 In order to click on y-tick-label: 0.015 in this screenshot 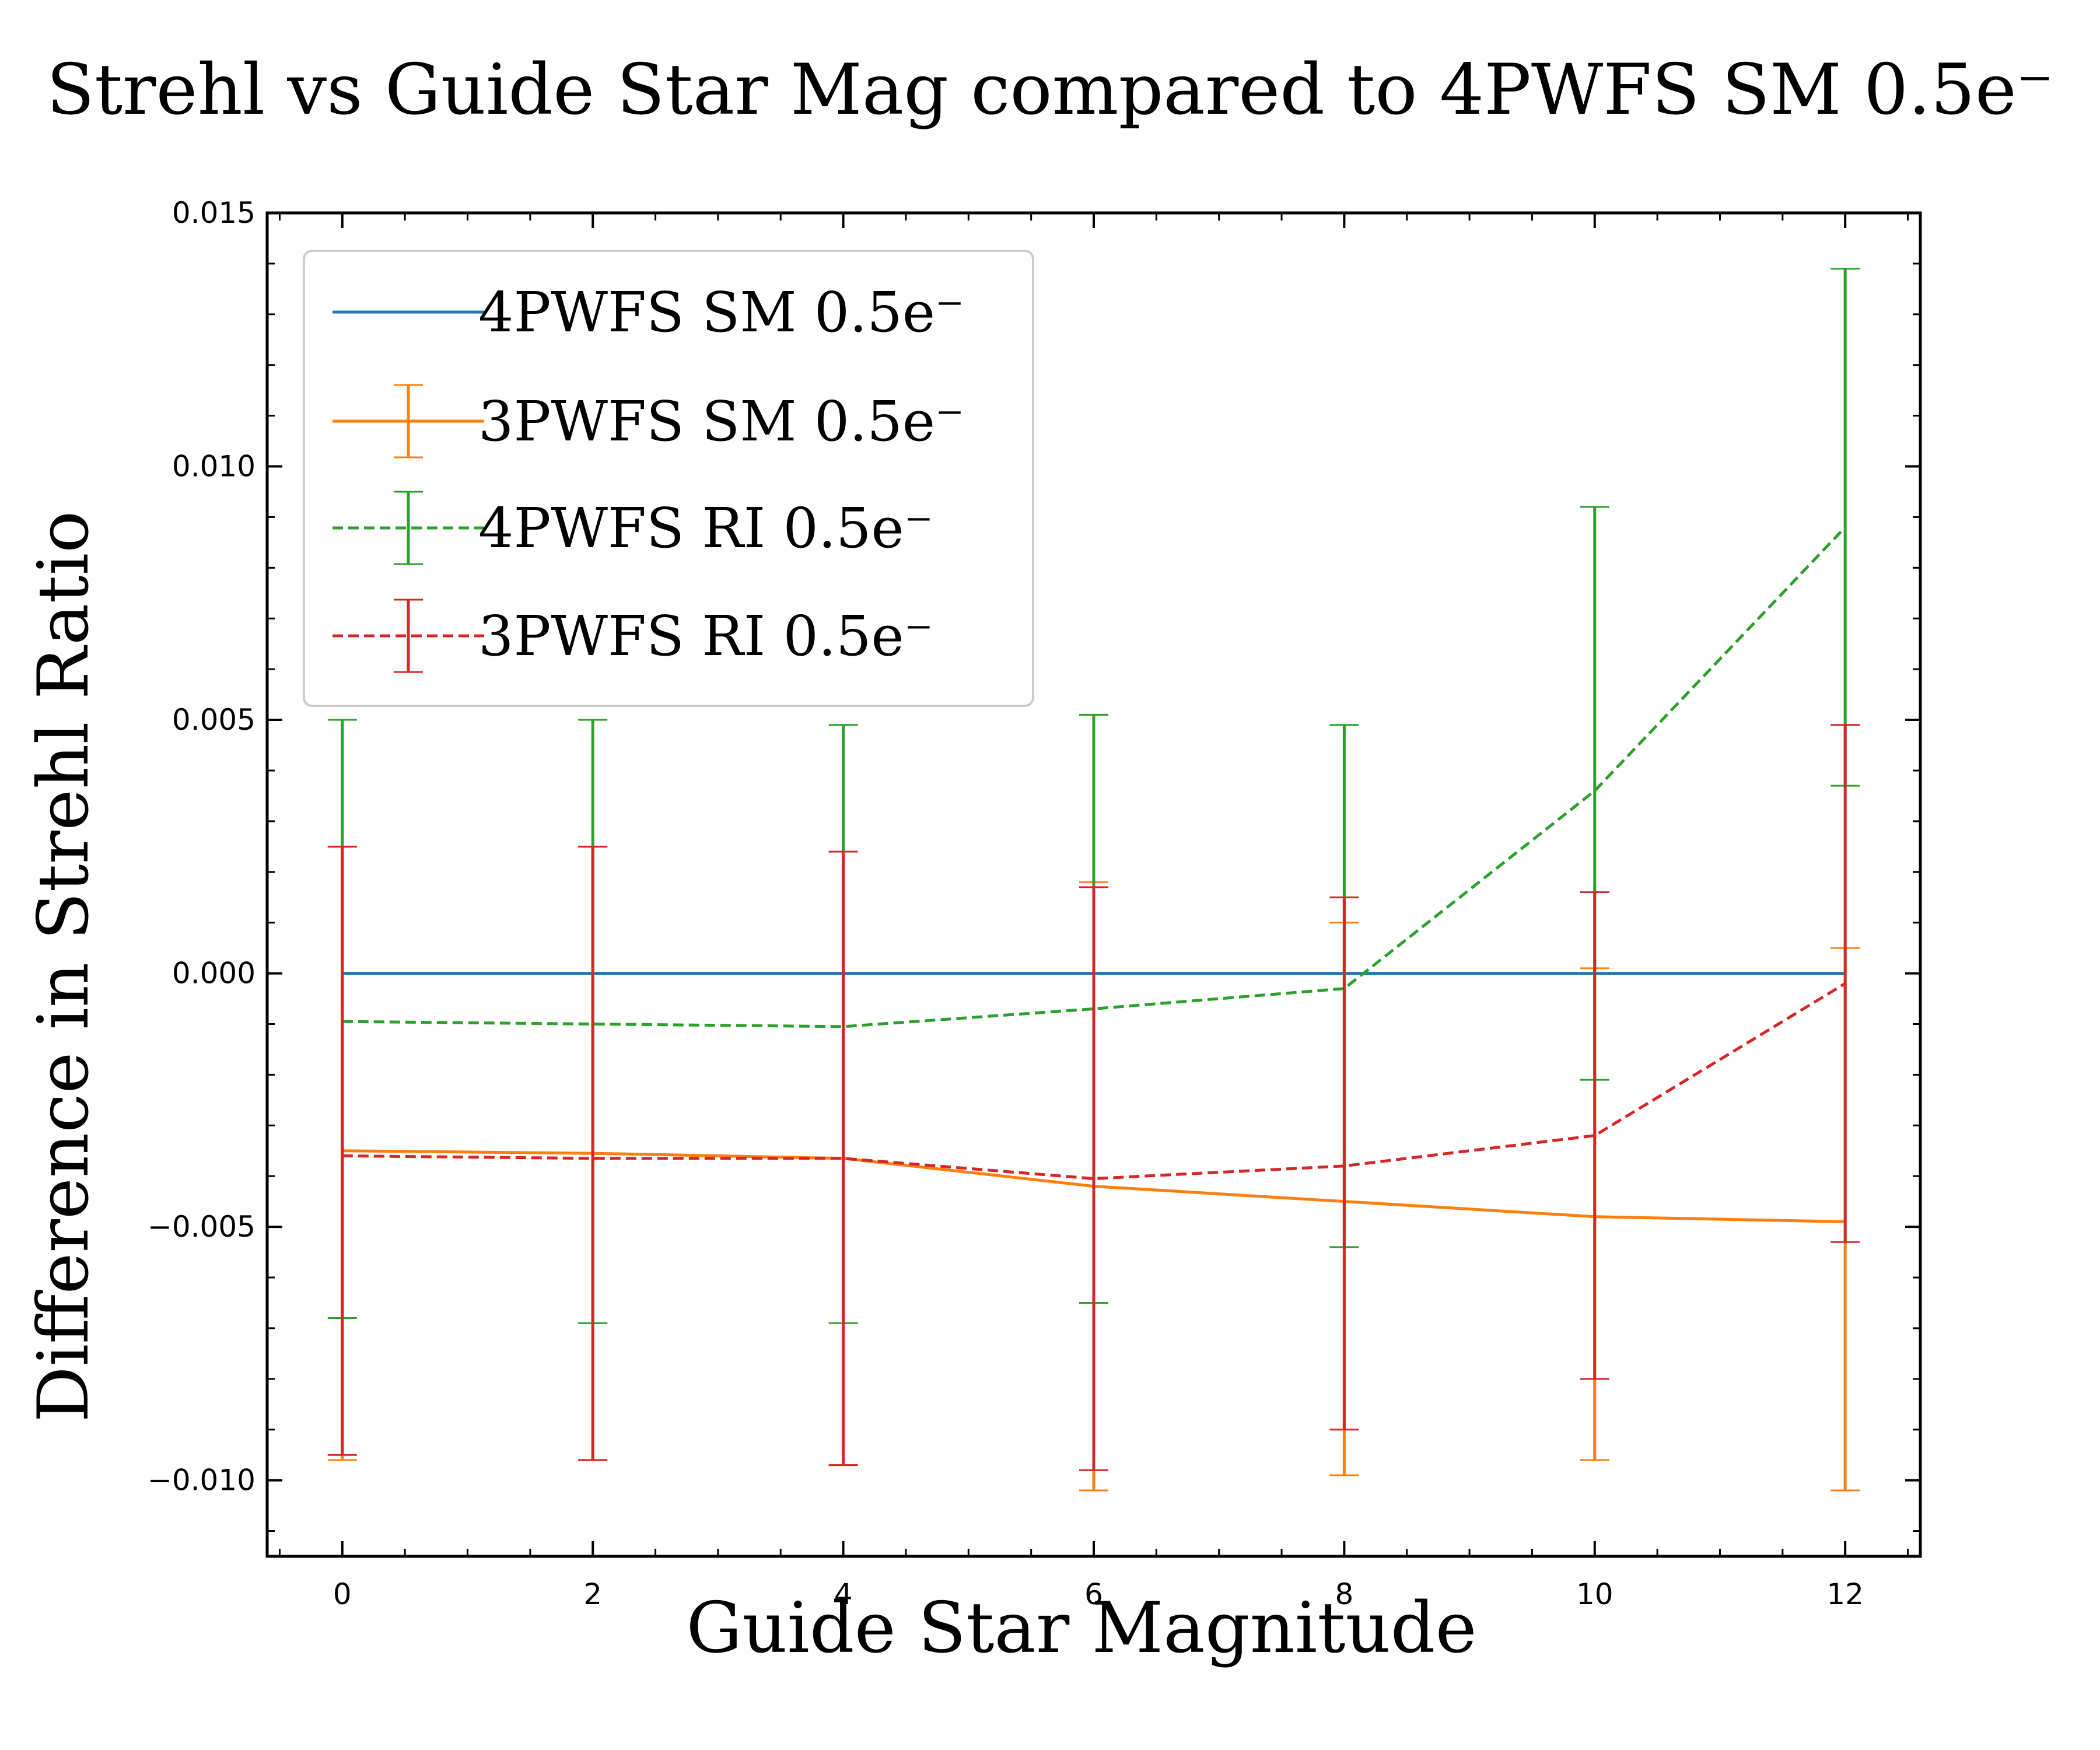, I will do `click(214, 213)`.